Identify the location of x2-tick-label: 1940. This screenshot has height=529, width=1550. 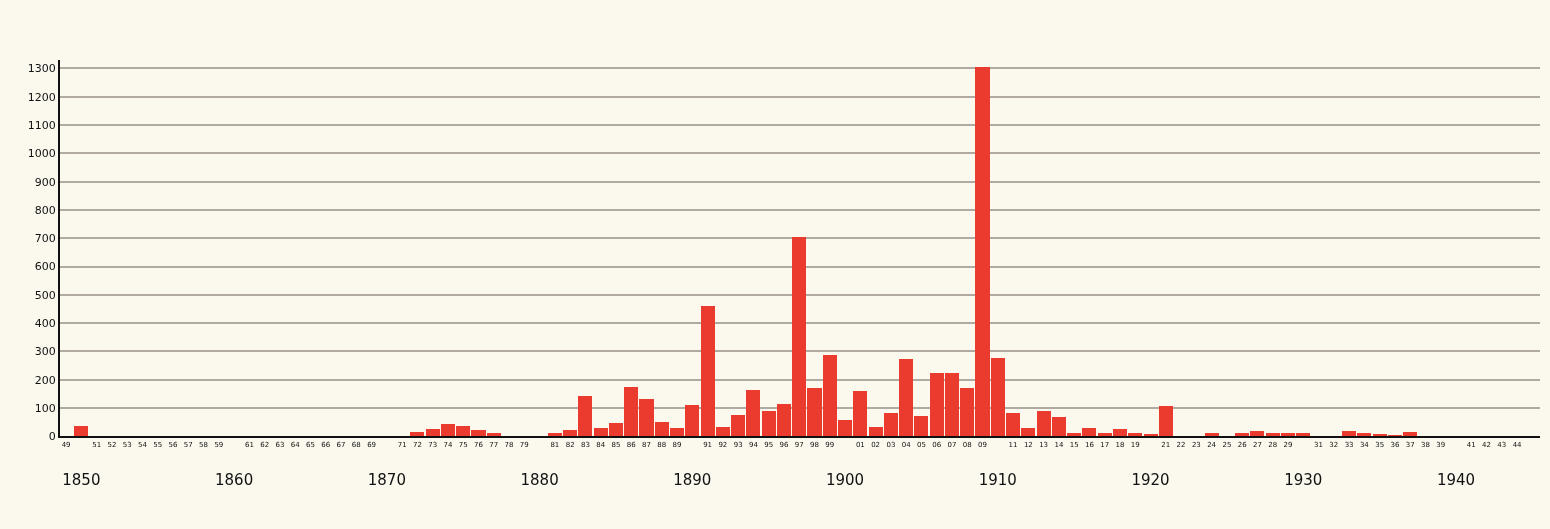
(1456, 480).